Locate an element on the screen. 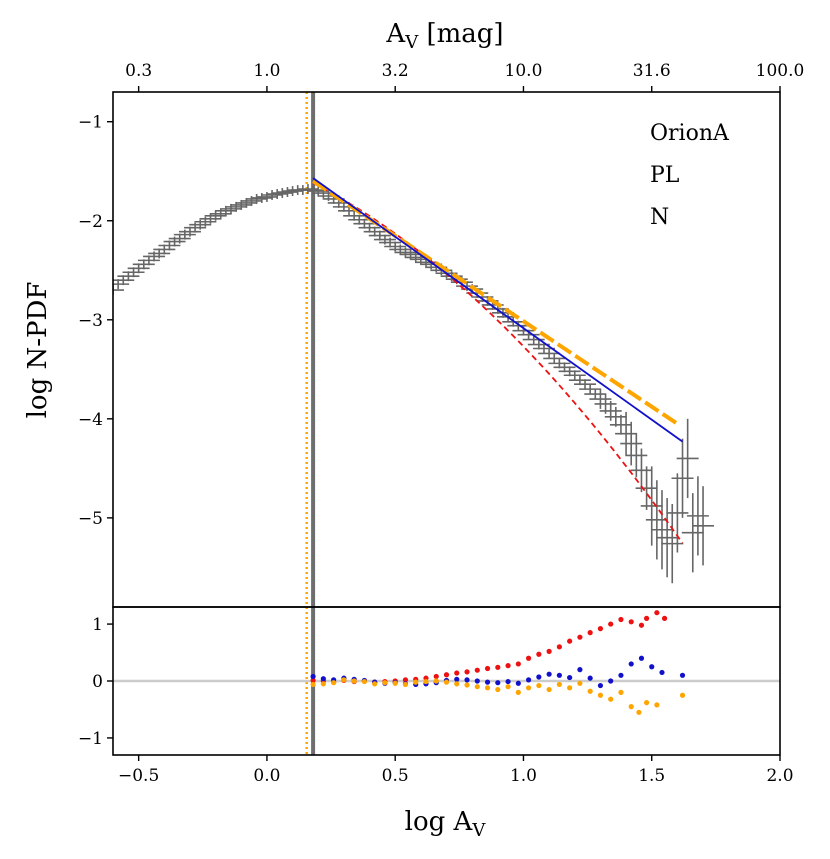 This screenshot has width=830, height=859. xtick-label-3: 1.0 is located at coordinates (523, 776).